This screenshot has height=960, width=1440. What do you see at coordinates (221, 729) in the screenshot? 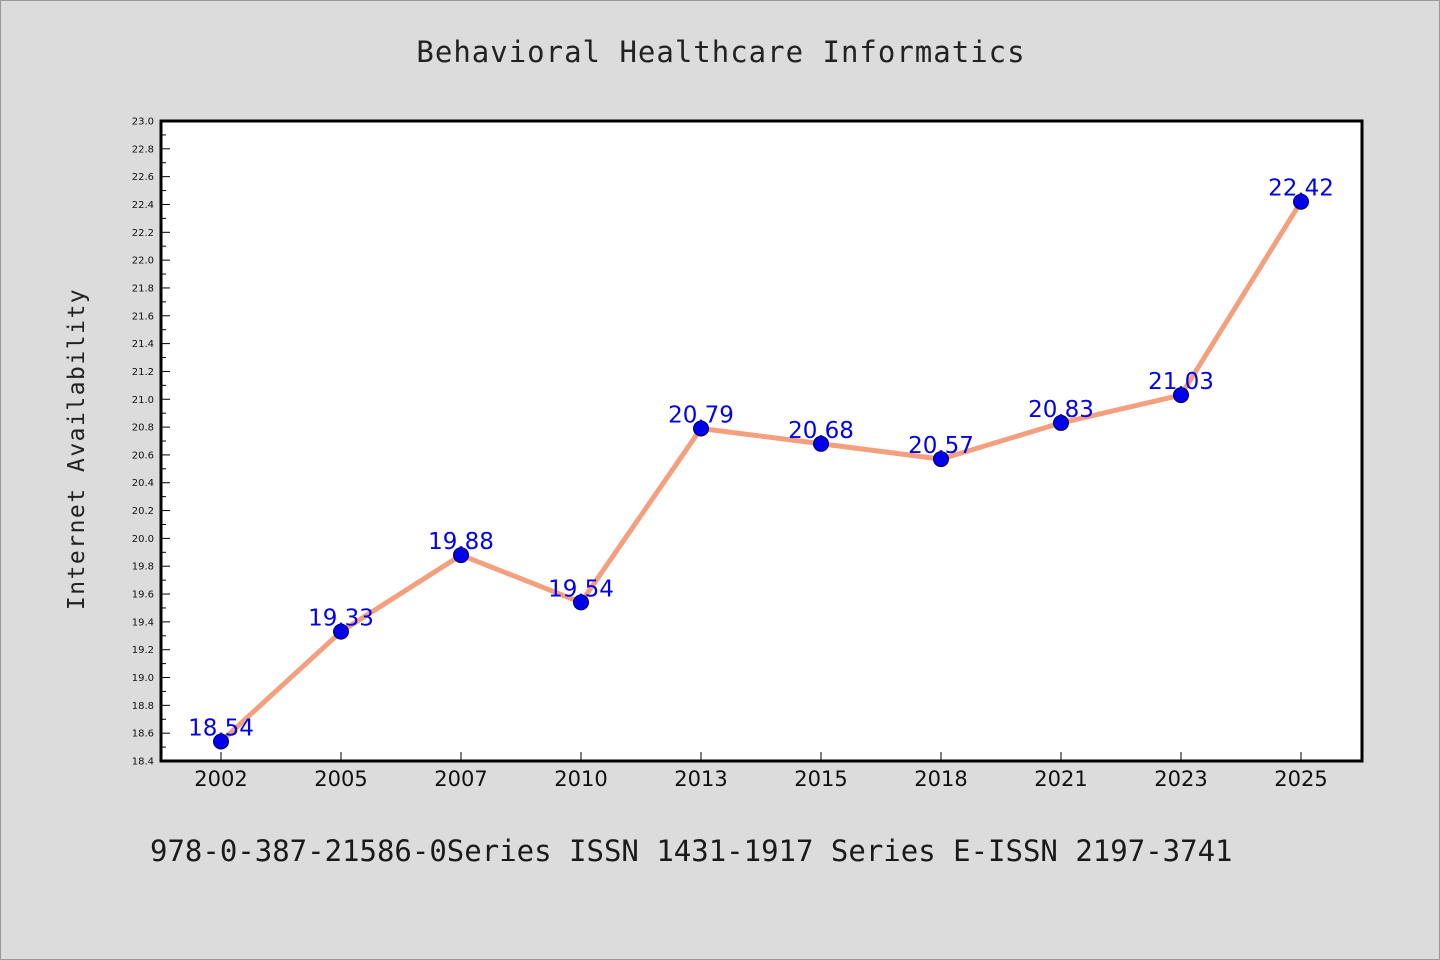
I see `data-value-label: 18.54` at bounding box center [221, 729].